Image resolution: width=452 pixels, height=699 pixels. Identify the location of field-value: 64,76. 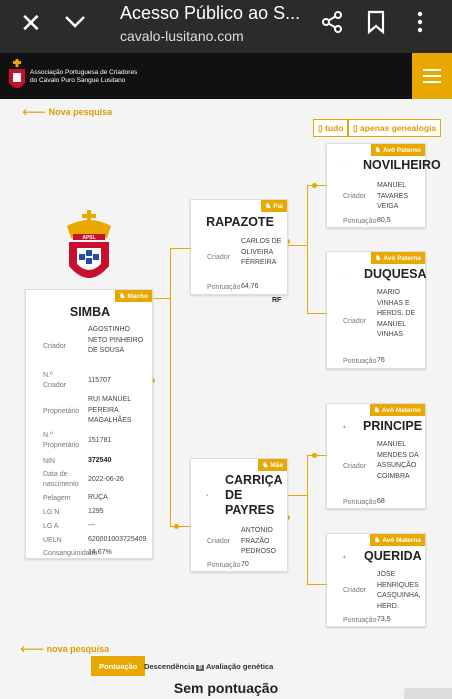
(250, 286).